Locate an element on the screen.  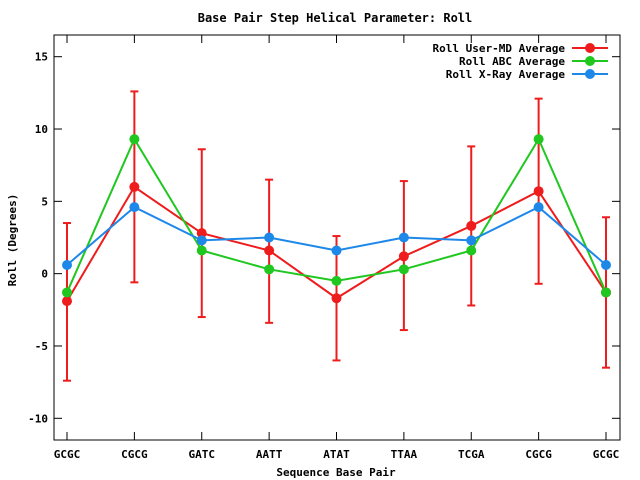
x-tick-label: AATT is located at coordinates (269, 454).